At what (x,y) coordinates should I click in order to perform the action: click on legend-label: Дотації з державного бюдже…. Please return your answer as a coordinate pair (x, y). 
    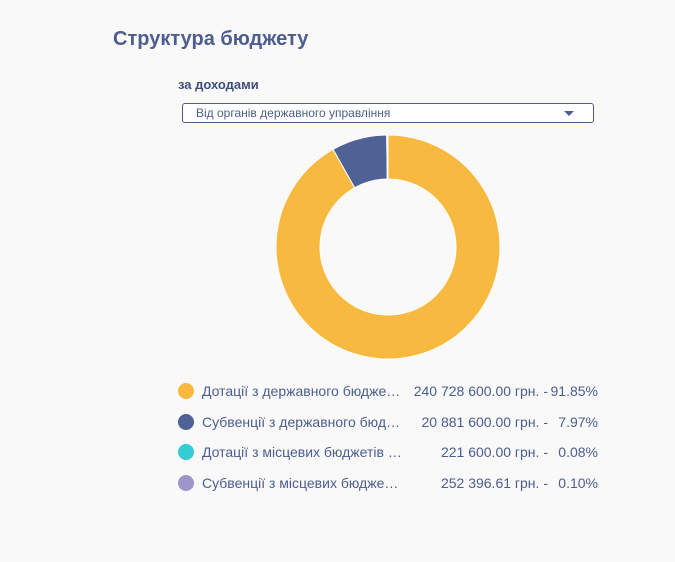
    Looking at the image, I should click on (301, 391).